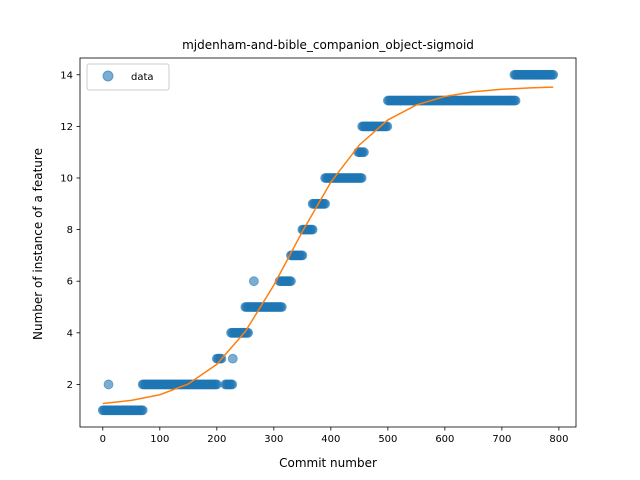 The height and width of the screenshot is (480, 640). I want to click on x-tick-label: 800, so click(558, 439).